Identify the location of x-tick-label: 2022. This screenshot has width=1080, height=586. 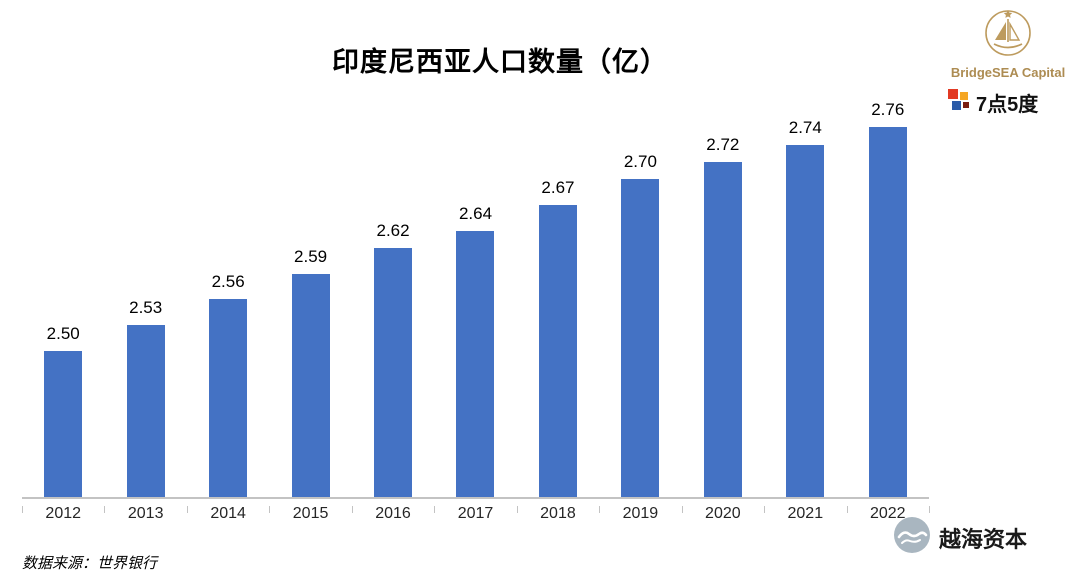
(887, 513).